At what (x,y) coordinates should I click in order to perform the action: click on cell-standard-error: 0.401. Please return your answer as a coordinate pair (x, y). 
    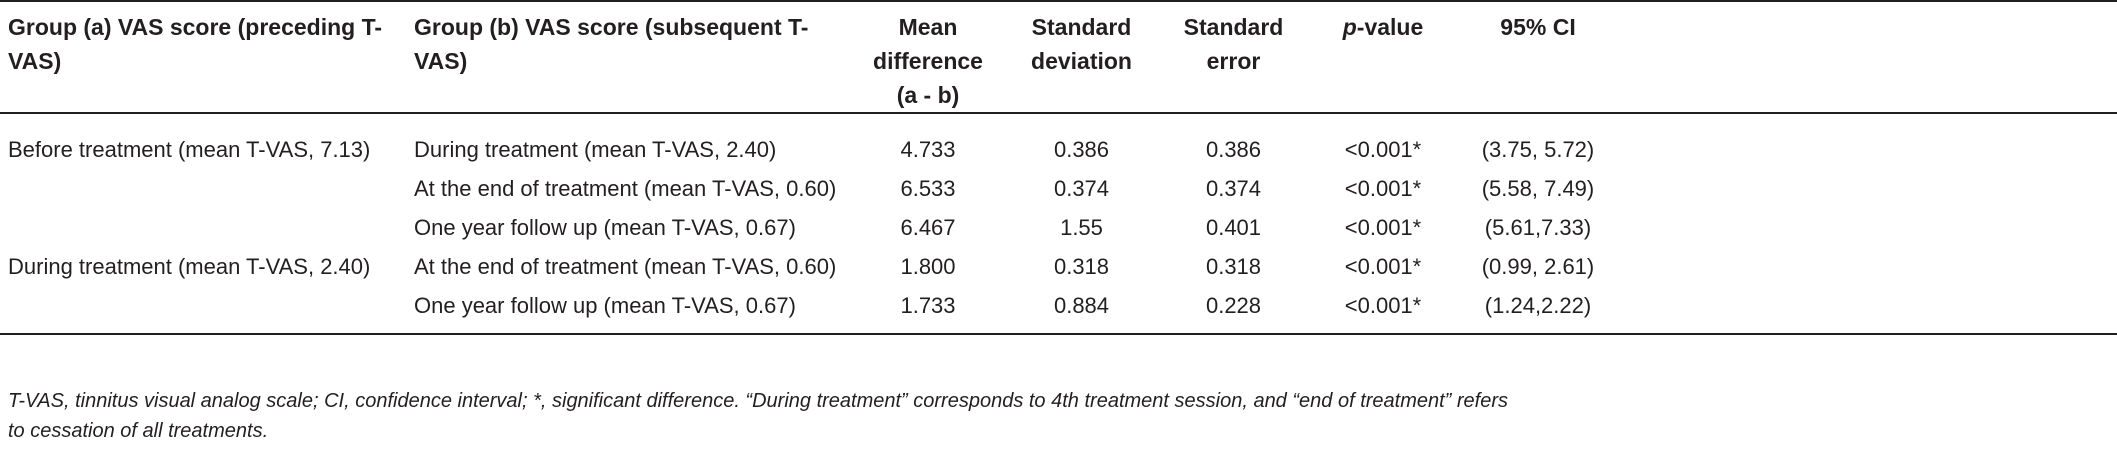
    Looking at the image, I should click on (1233, 227).